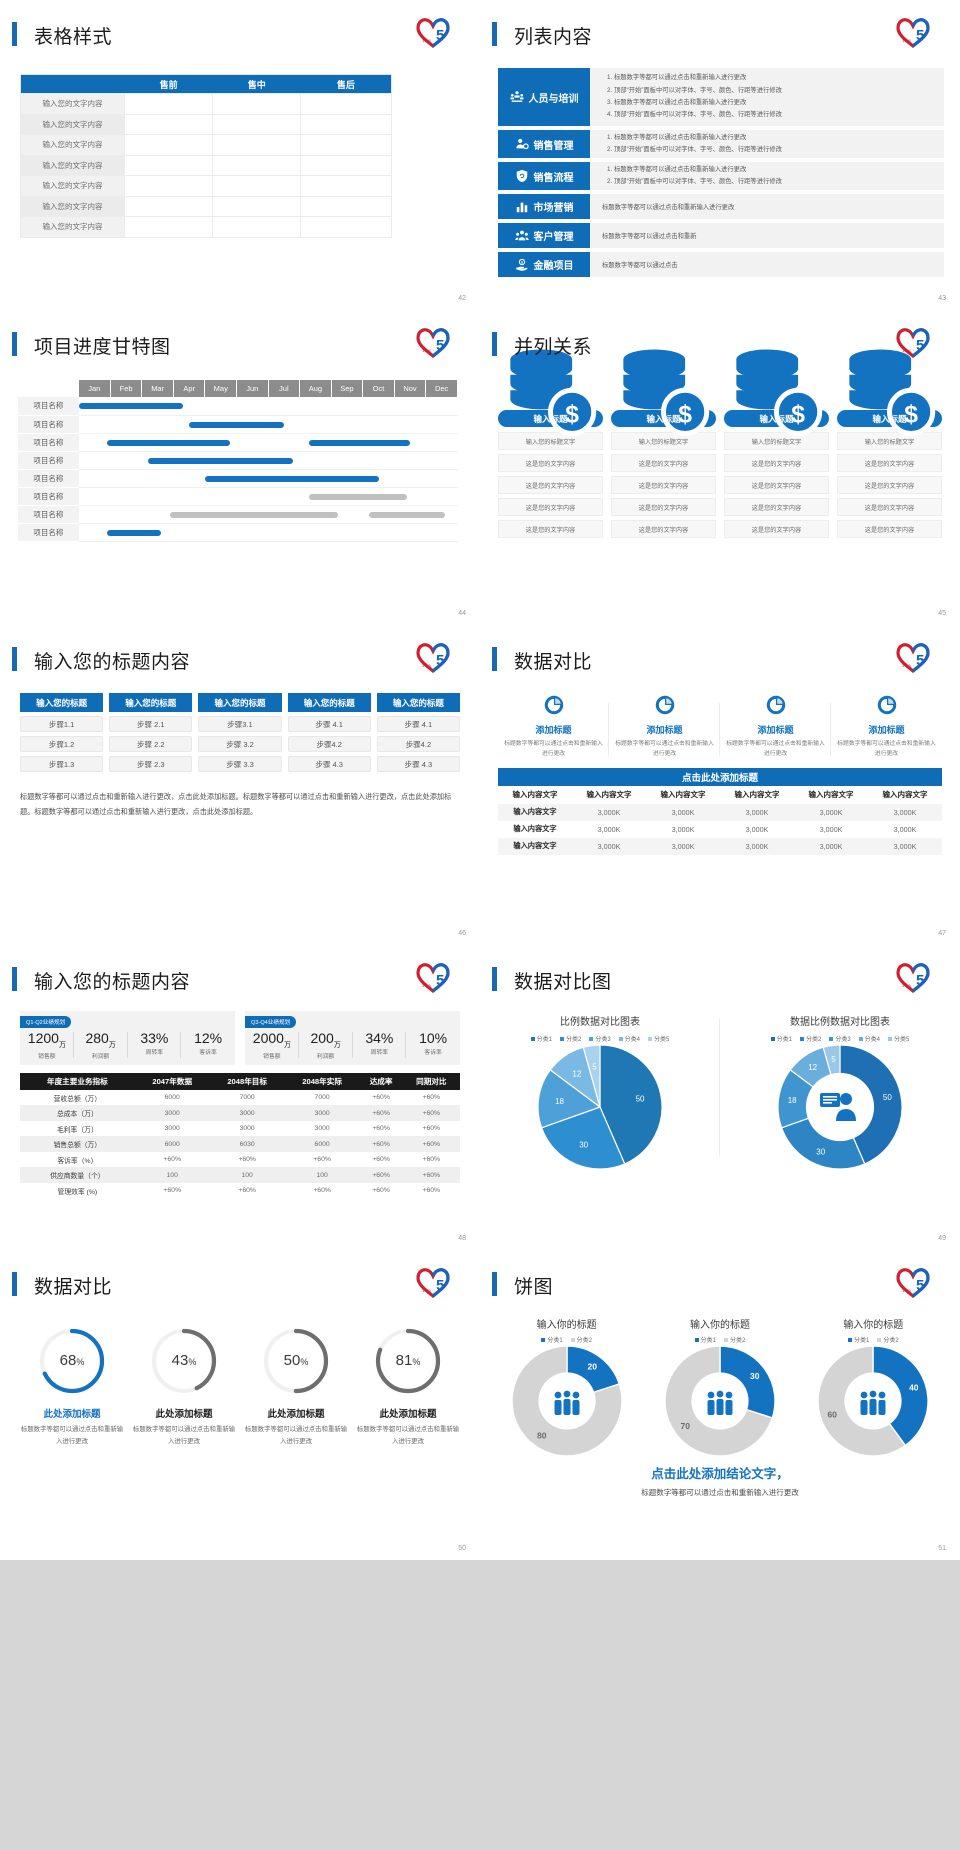  Describe the element at coordinates (77, 1161) in the screenshot. I see `cell: 客诉率（%）` at that location.